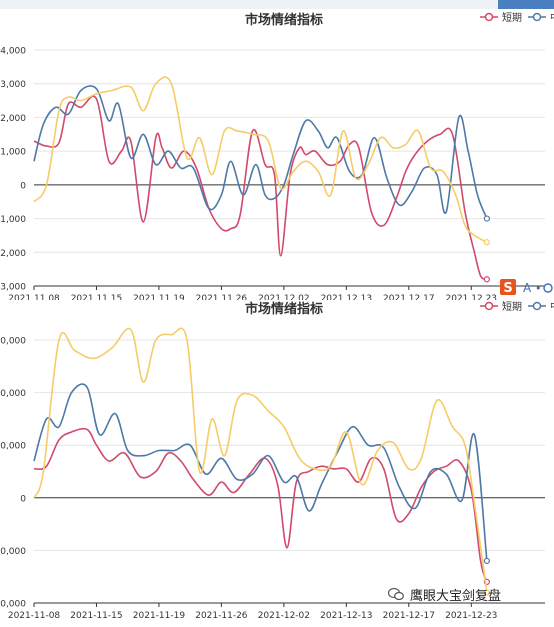  I want to click on wechat-watermark: 鹰眼大宝剑复盘, so click(444, 594).